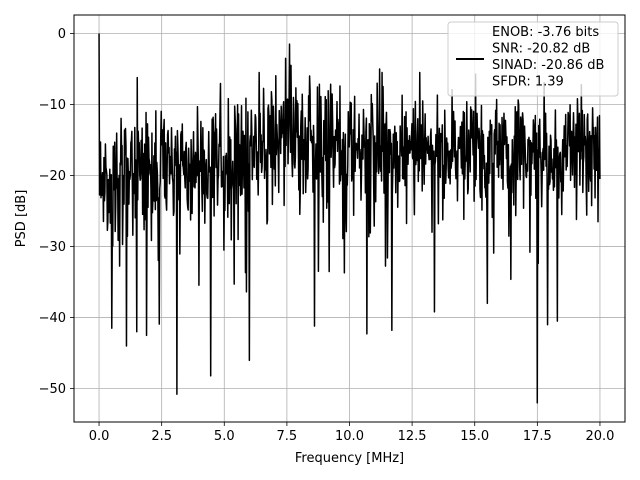  I want to click on y-axis-label: PSD [dB], so click(21, 219).